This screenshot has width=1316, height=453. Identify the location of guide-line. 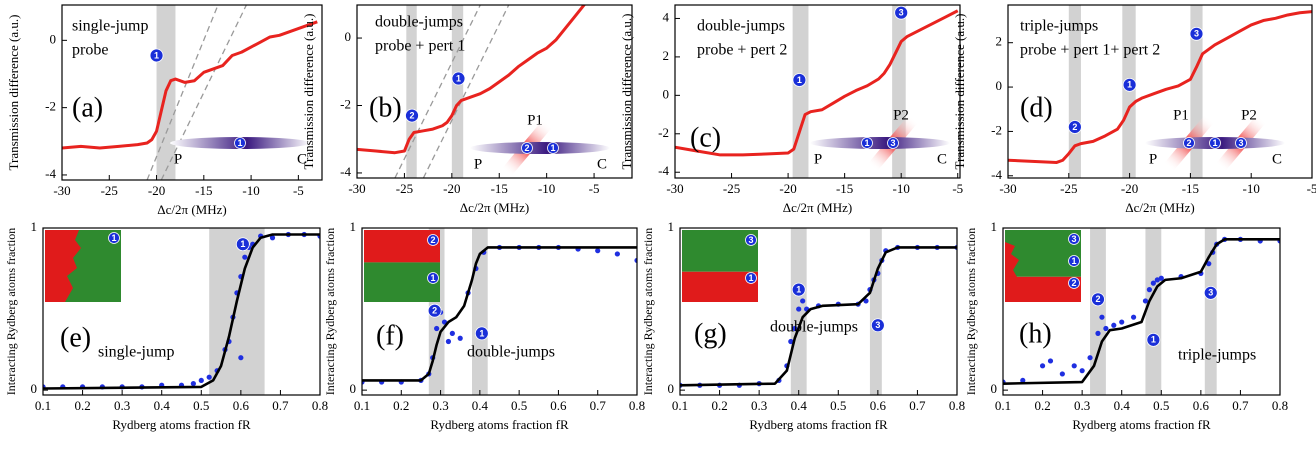
(182, 92).